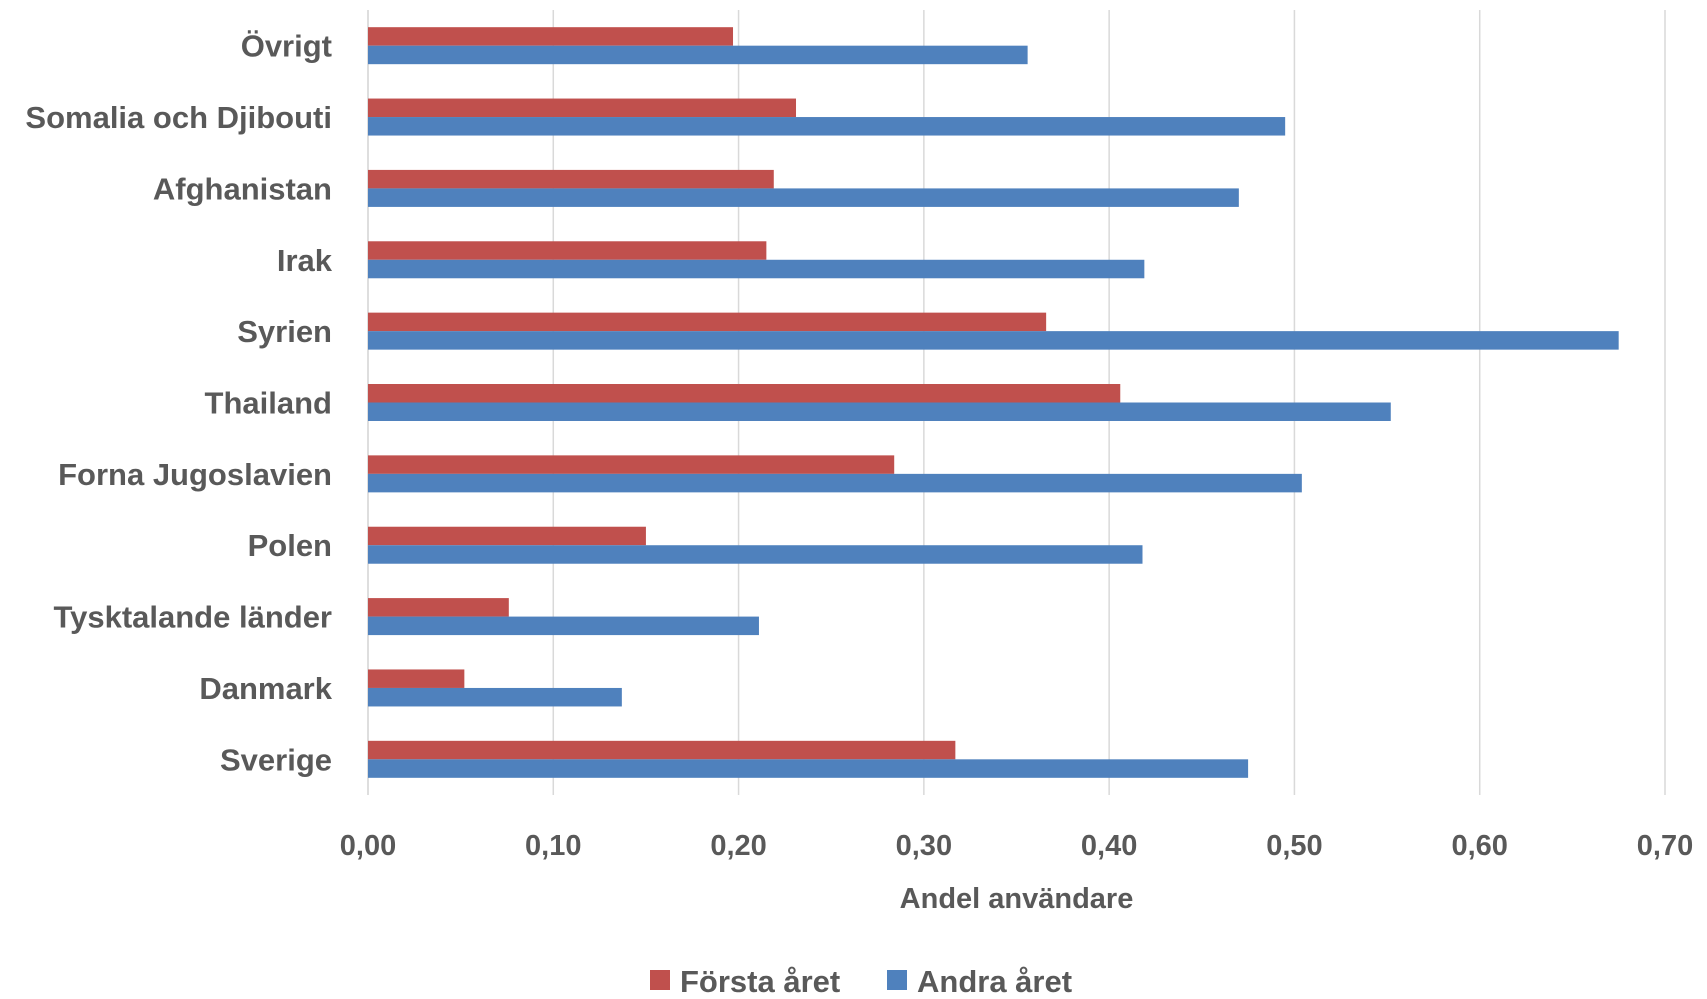  Describe the element at coordinates (924, 846) in the screenshot. I see `x-tick-label: 0,30` at that location.